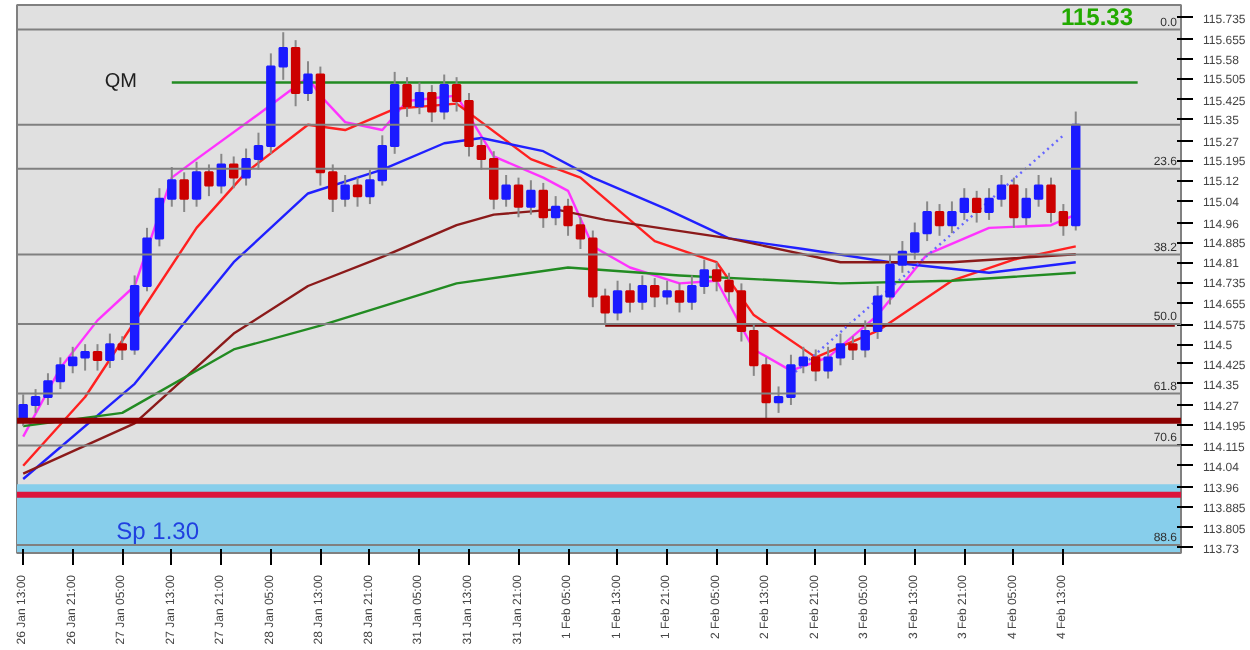  Describe the element at coordinates (120, 81) in the screenshot. I see `annotation: QM` at that location.